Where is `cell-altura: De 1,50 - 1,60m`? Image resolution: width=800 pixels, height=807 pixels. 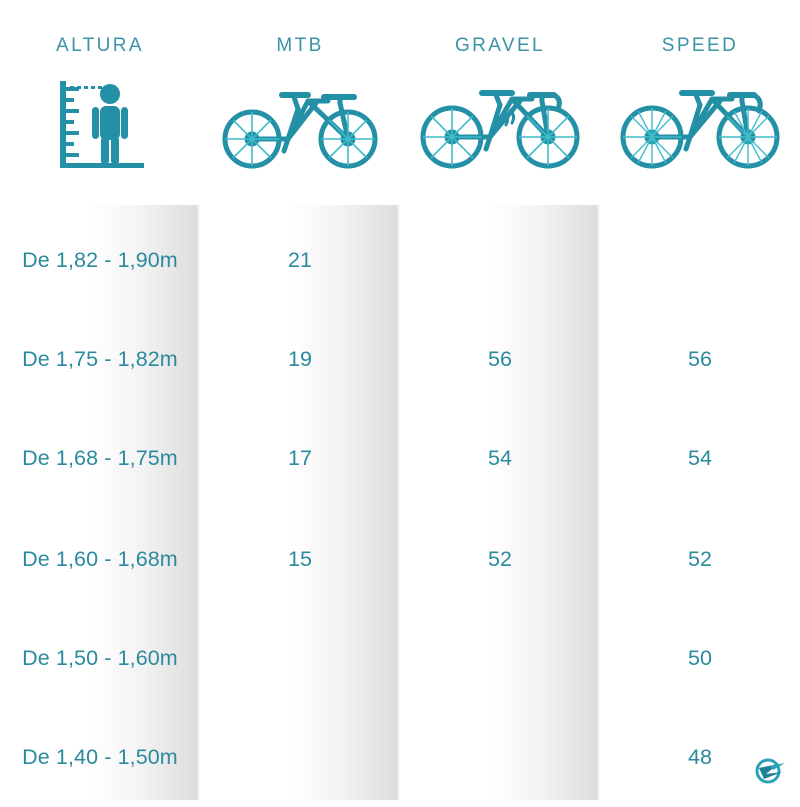 cell-altura: De 1,50 - 1,60m is located at coordinates (100, 657).